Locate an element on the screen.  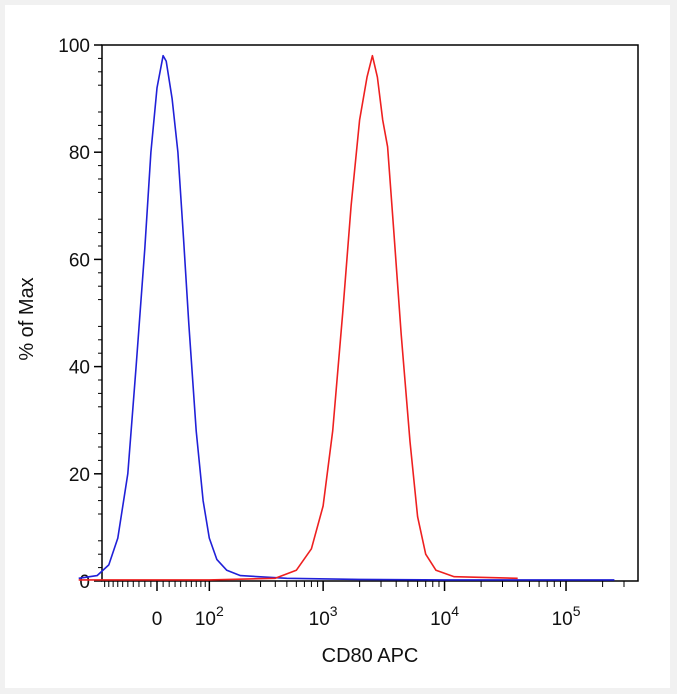
y-tick-label: 0 is located at coordinates (84, 582).